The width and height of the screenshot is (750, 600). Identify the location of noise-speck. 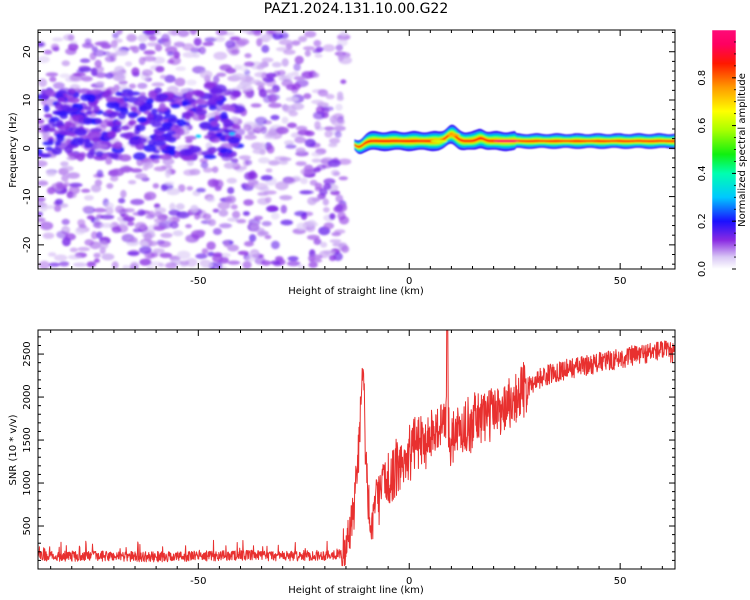
(198, 136).